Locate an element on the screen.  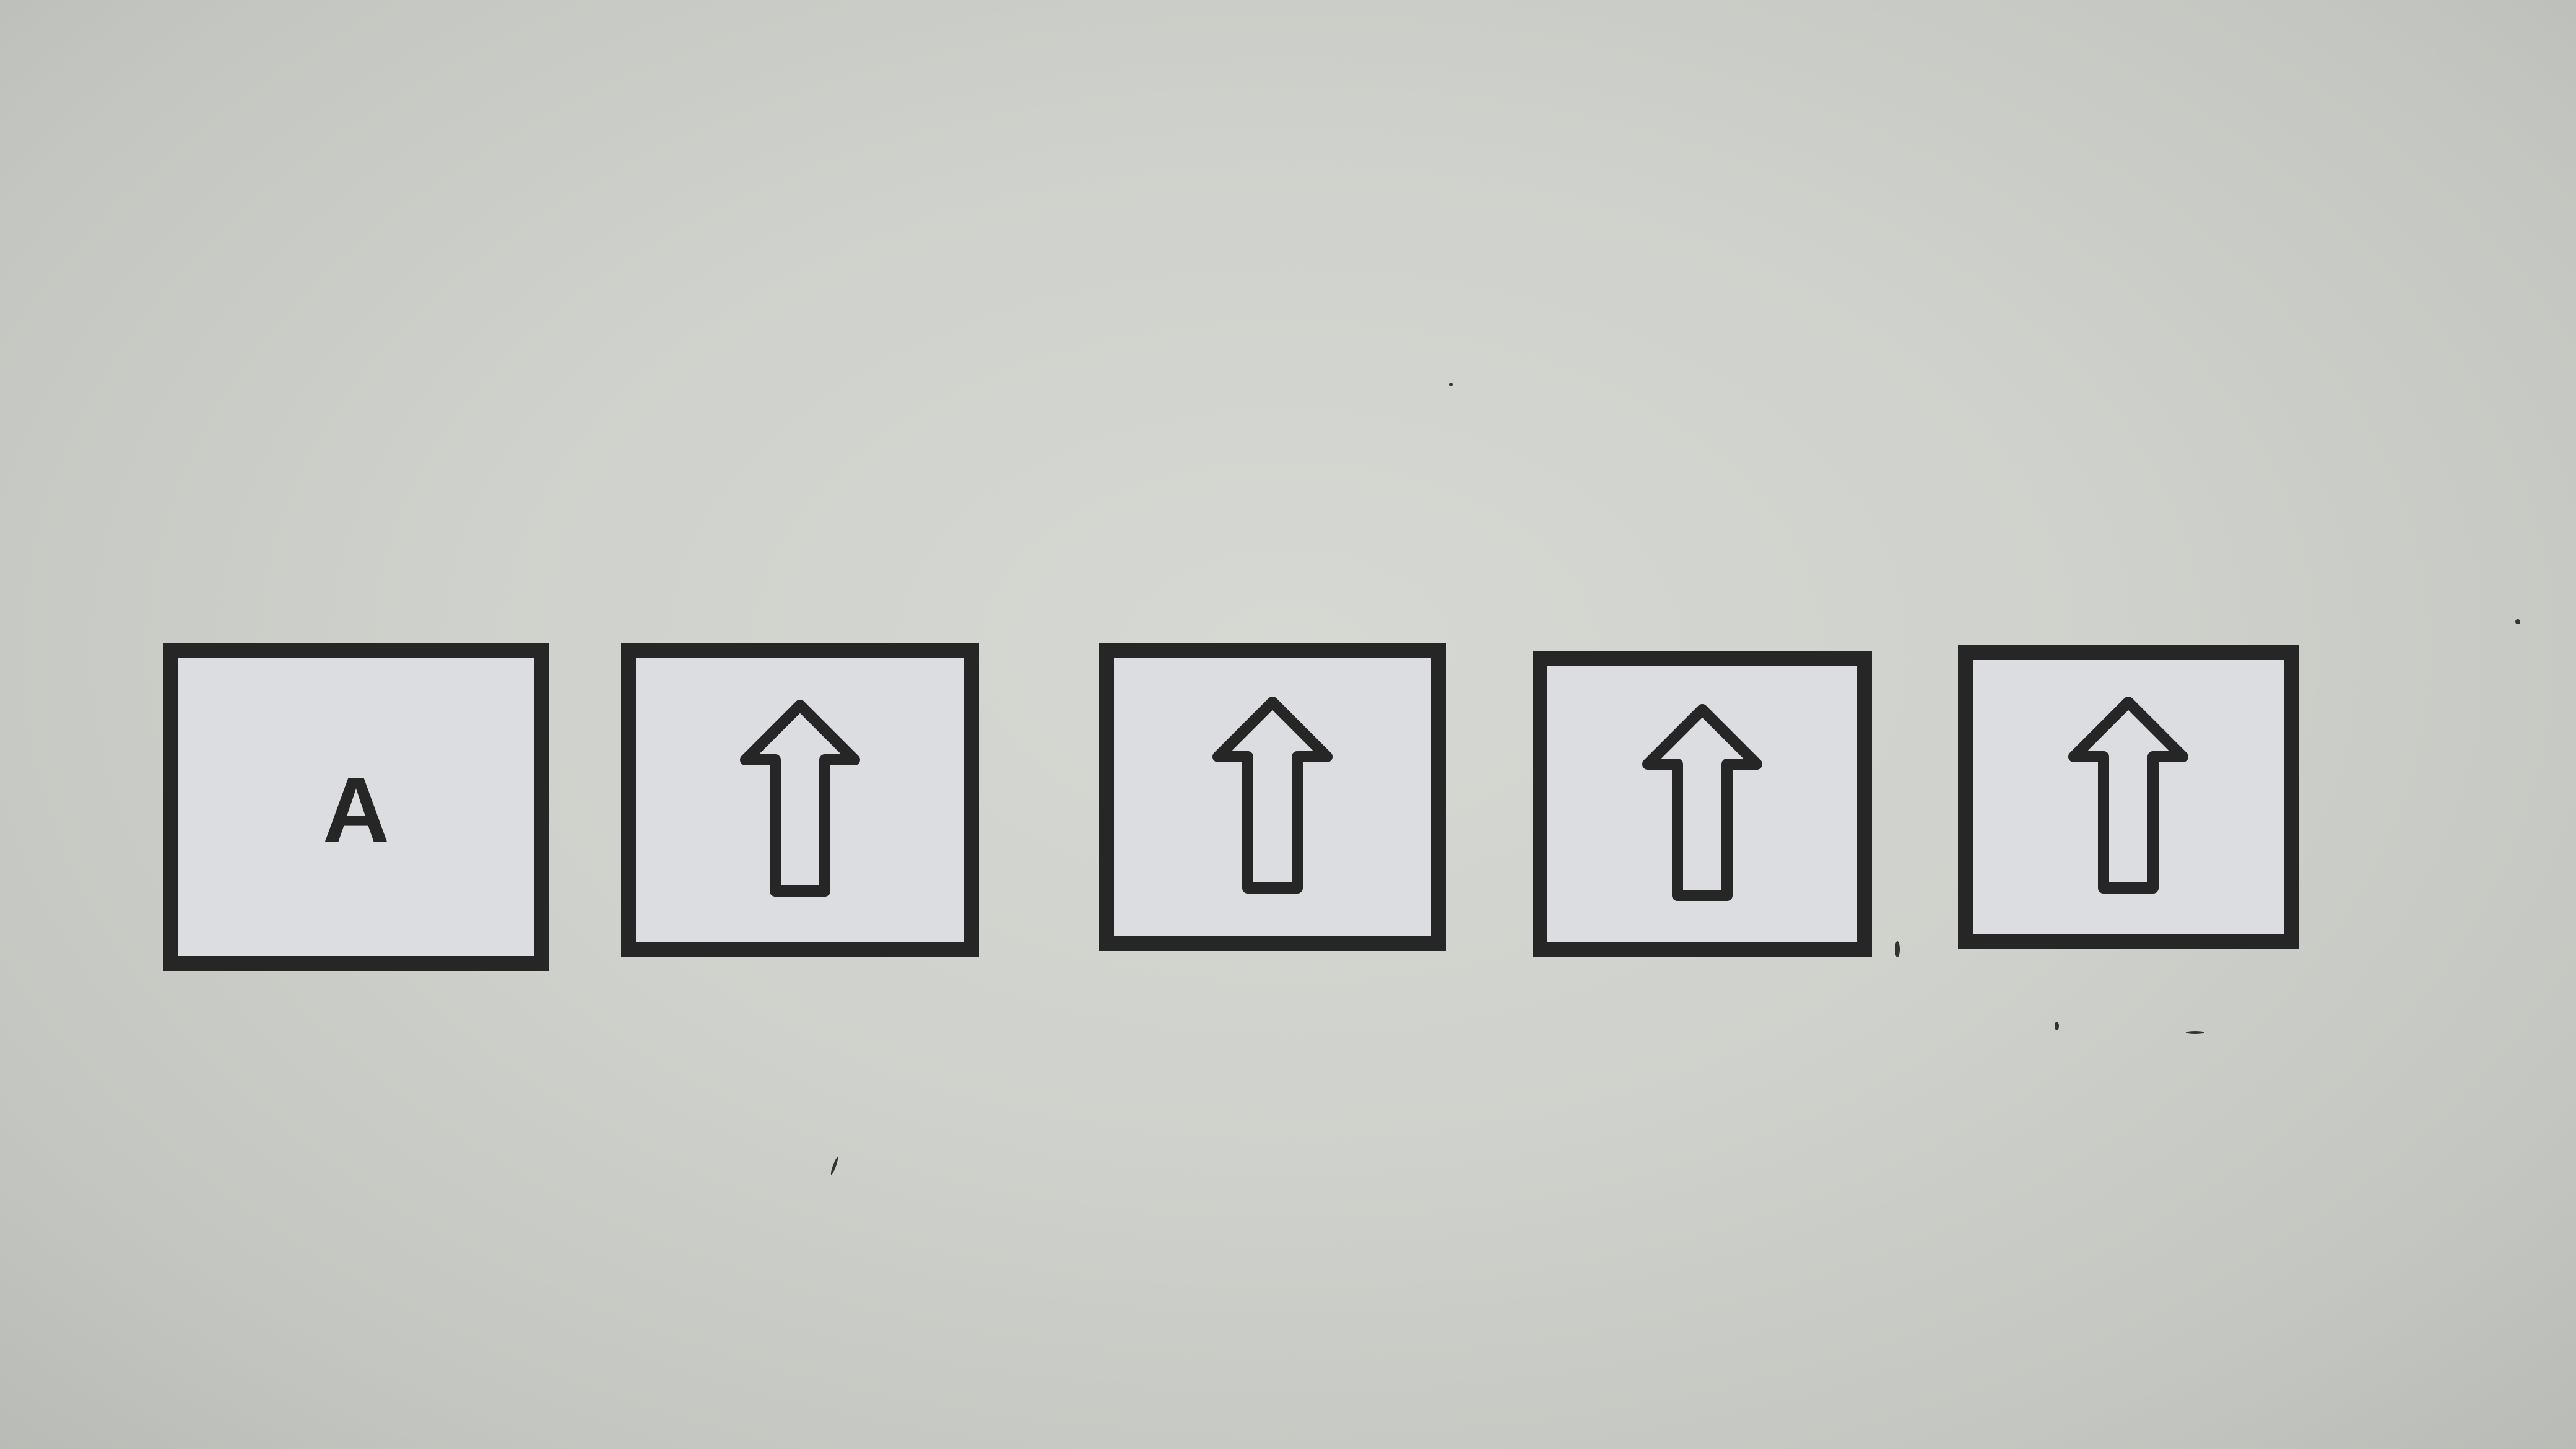
card-letter: A is located at coordinates (356, 810).